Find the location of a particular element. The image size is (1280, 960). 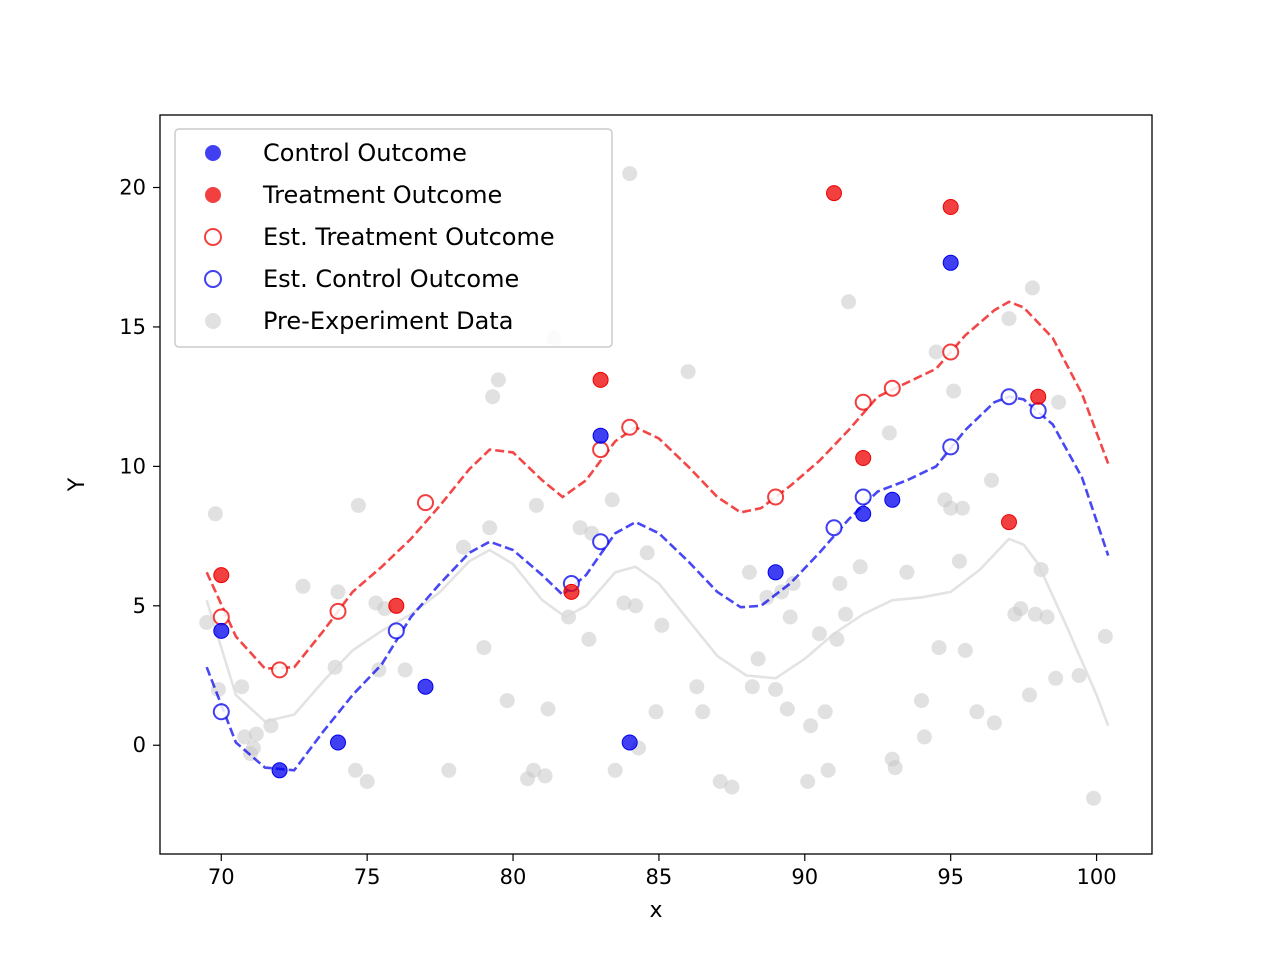

legend-item: Est. Treatment Outcome is located at coordinates (379, 237).